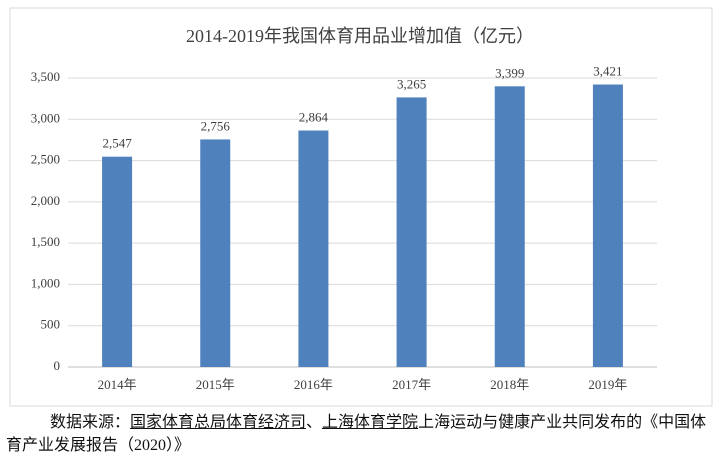  I want to click on y-tick-label: 3,000, so click(45, 117).